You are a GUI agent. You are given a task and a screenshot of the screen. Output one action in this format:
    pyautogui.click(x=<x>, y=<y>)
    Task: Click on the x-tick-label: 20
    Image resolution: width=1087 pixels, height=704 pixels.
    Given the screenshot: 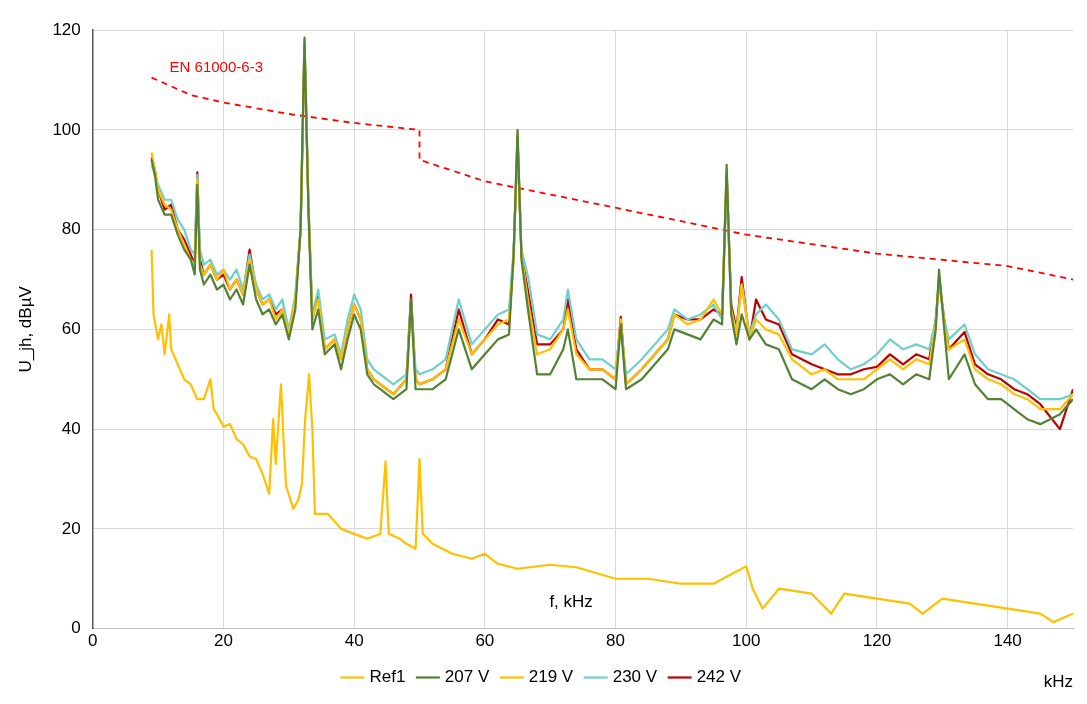 What is the action you would take?
    pyautogui.click(x=223, y=641)
    